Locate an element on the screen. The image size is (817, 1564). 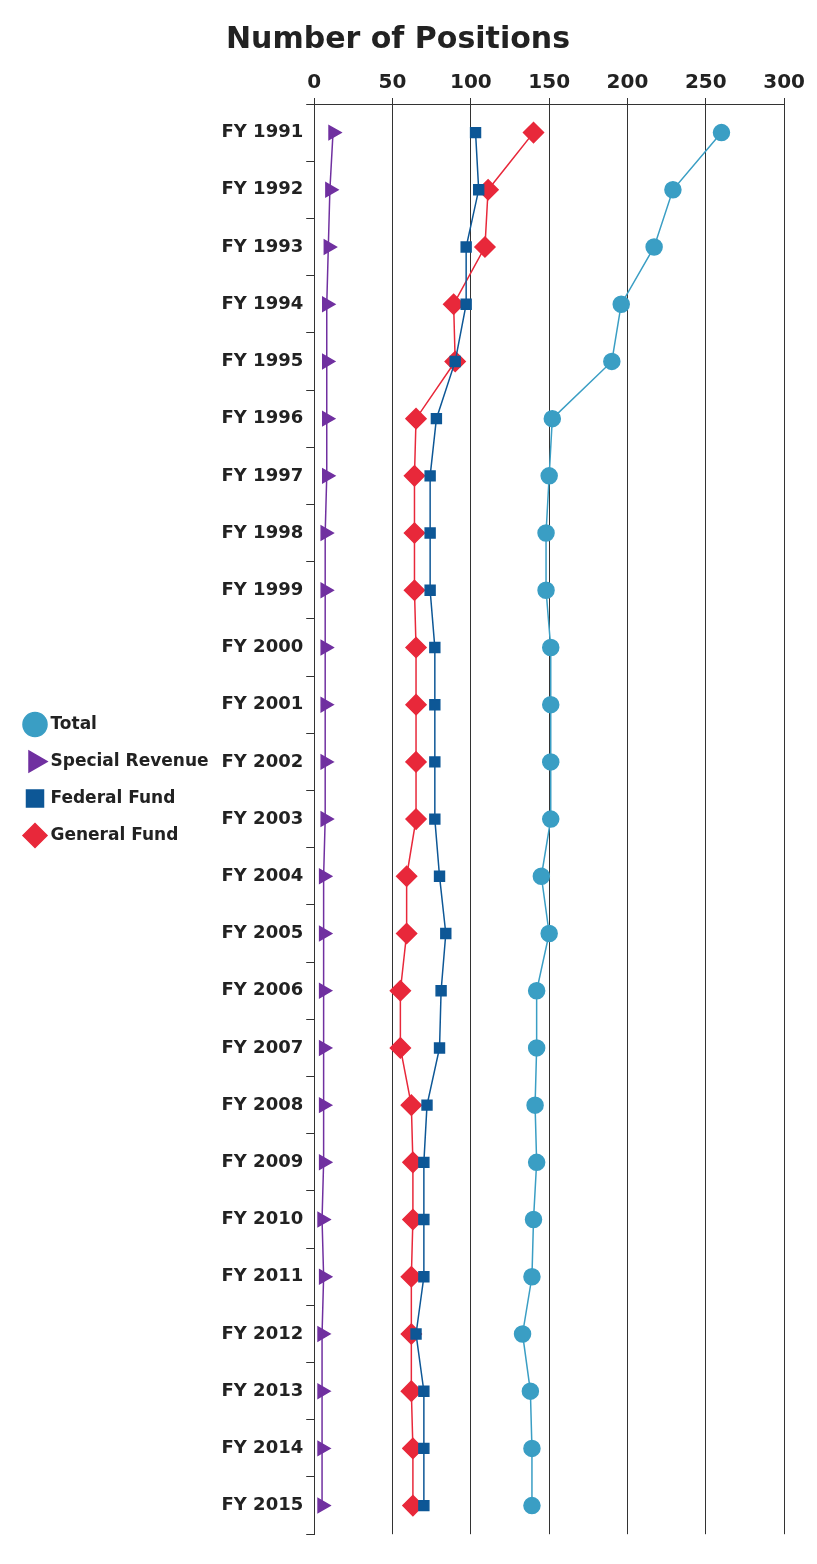
y-tick-label: FY 1991 is located at coordinates (262, 131).